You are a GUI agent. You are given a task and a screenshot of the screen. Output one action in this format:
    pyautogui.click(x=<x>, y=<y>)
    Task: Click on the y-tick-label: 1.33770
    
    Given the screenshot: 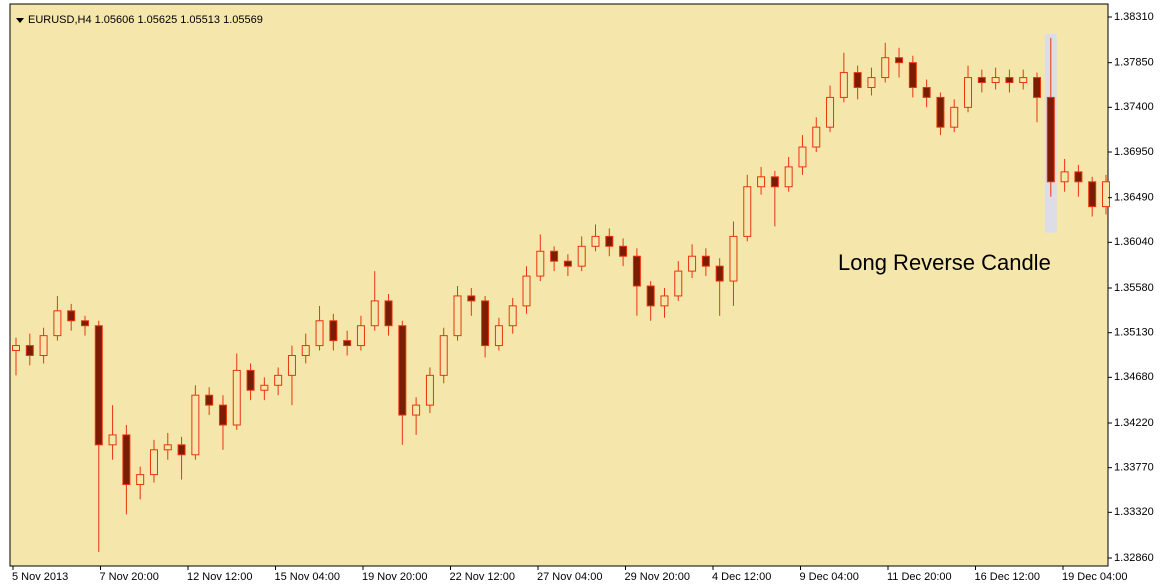 What is the action you would take?
    pyautogui.click(x=1134, y=468)
    